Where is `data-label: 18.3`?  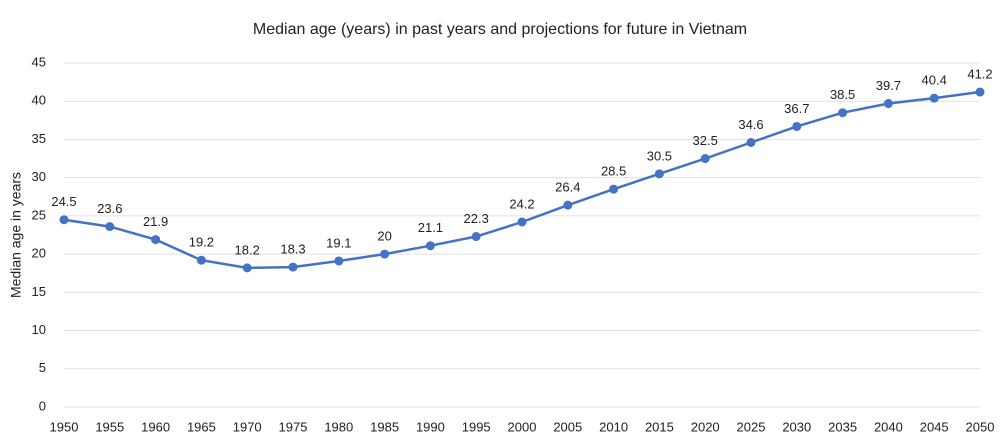
data-label: 18.3 is located at coordinates (292, 249).